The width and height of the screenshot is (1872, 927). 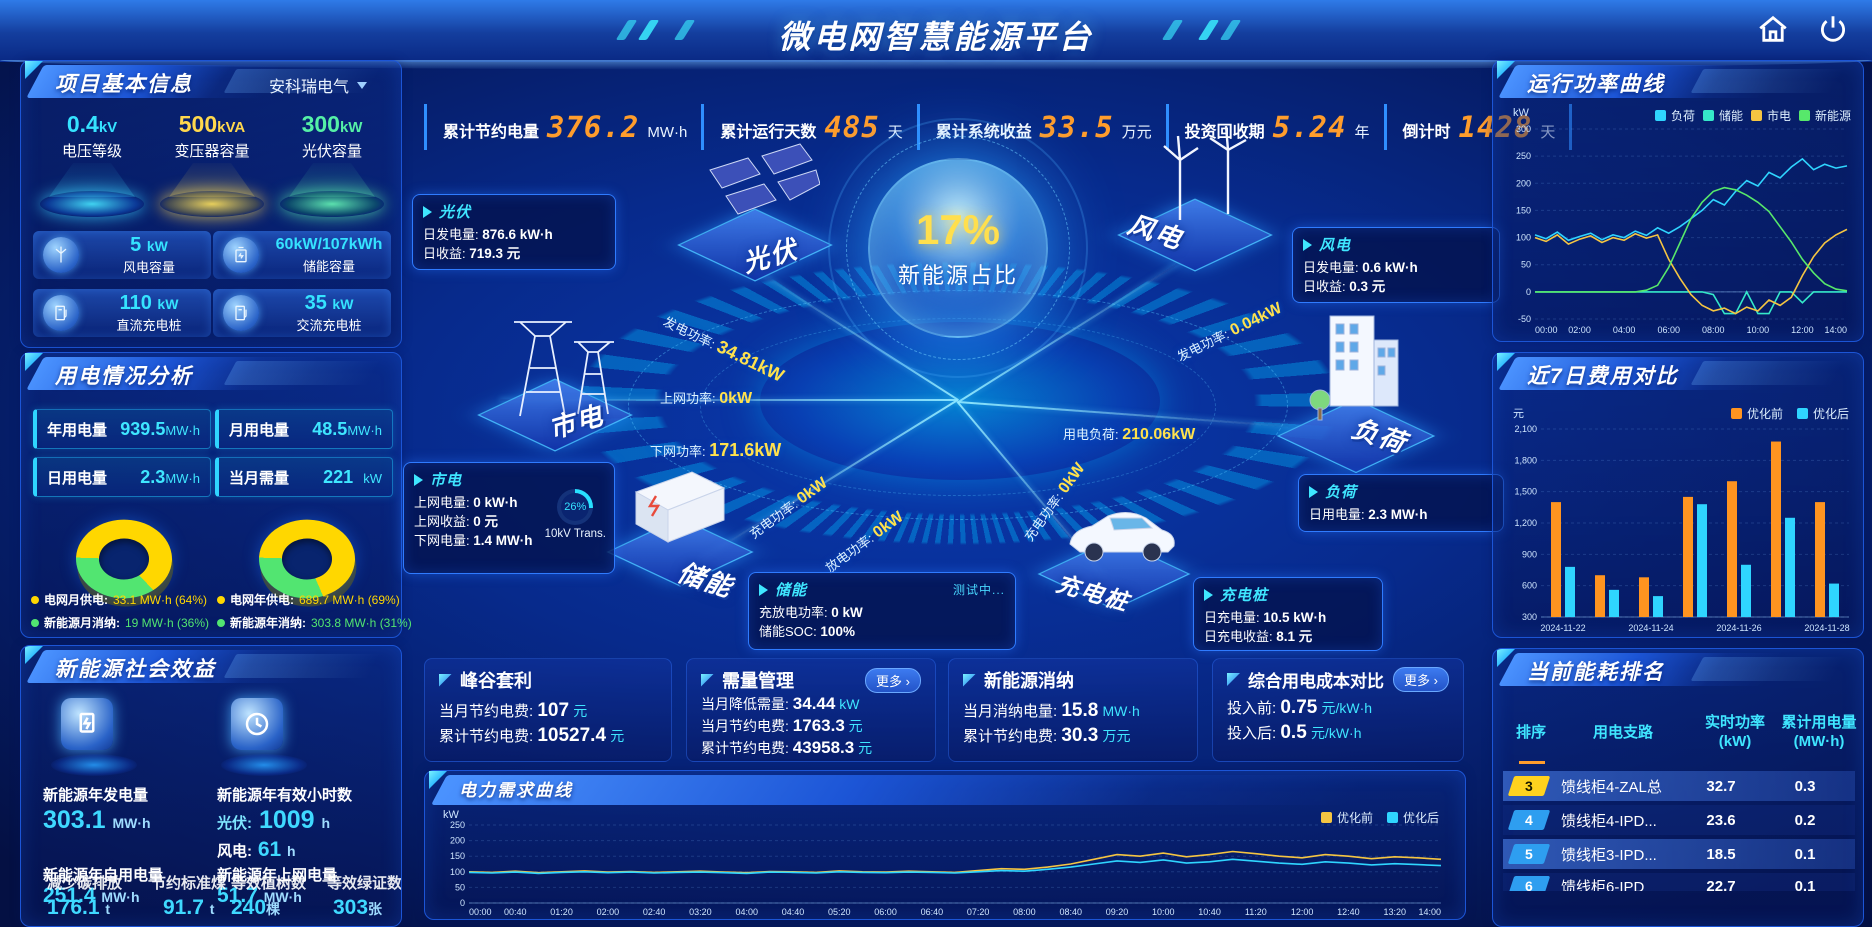 What do you see at coordinates (978, 912) in the screenshot?
I see `svg-text: 07:20` at bounding box center [978, 912].